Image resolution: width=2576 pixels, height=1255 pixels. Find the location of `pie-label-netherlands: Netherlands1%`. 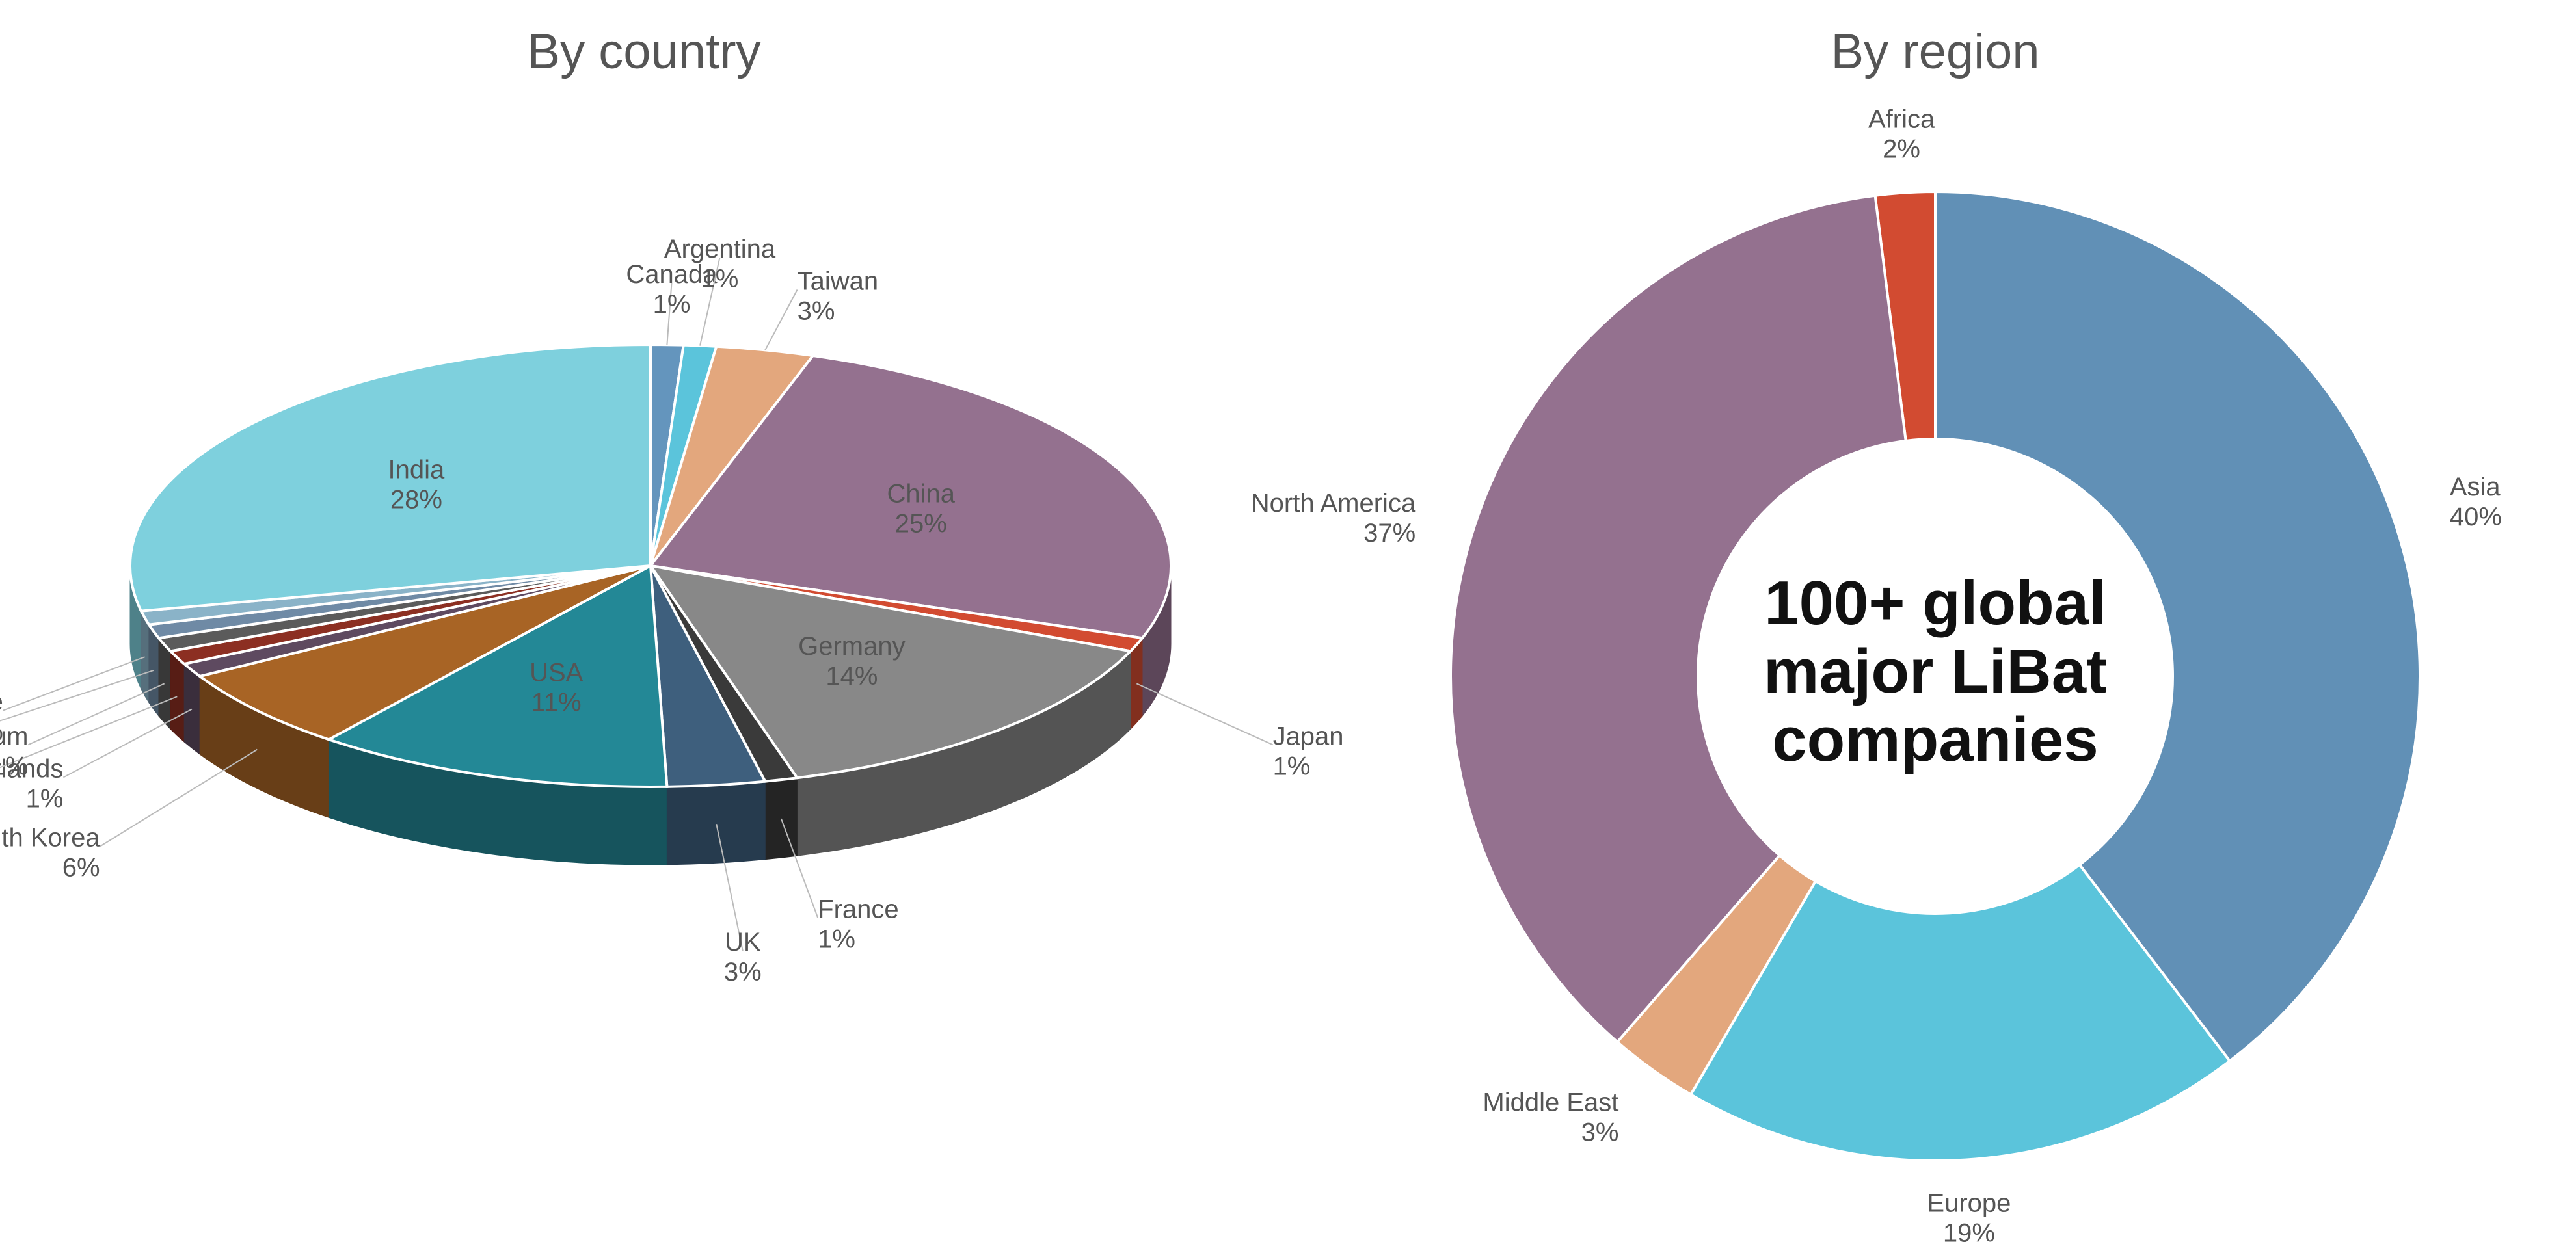

pie-label-netherlands: Netherlands1% is located at coordinates (31, 784).